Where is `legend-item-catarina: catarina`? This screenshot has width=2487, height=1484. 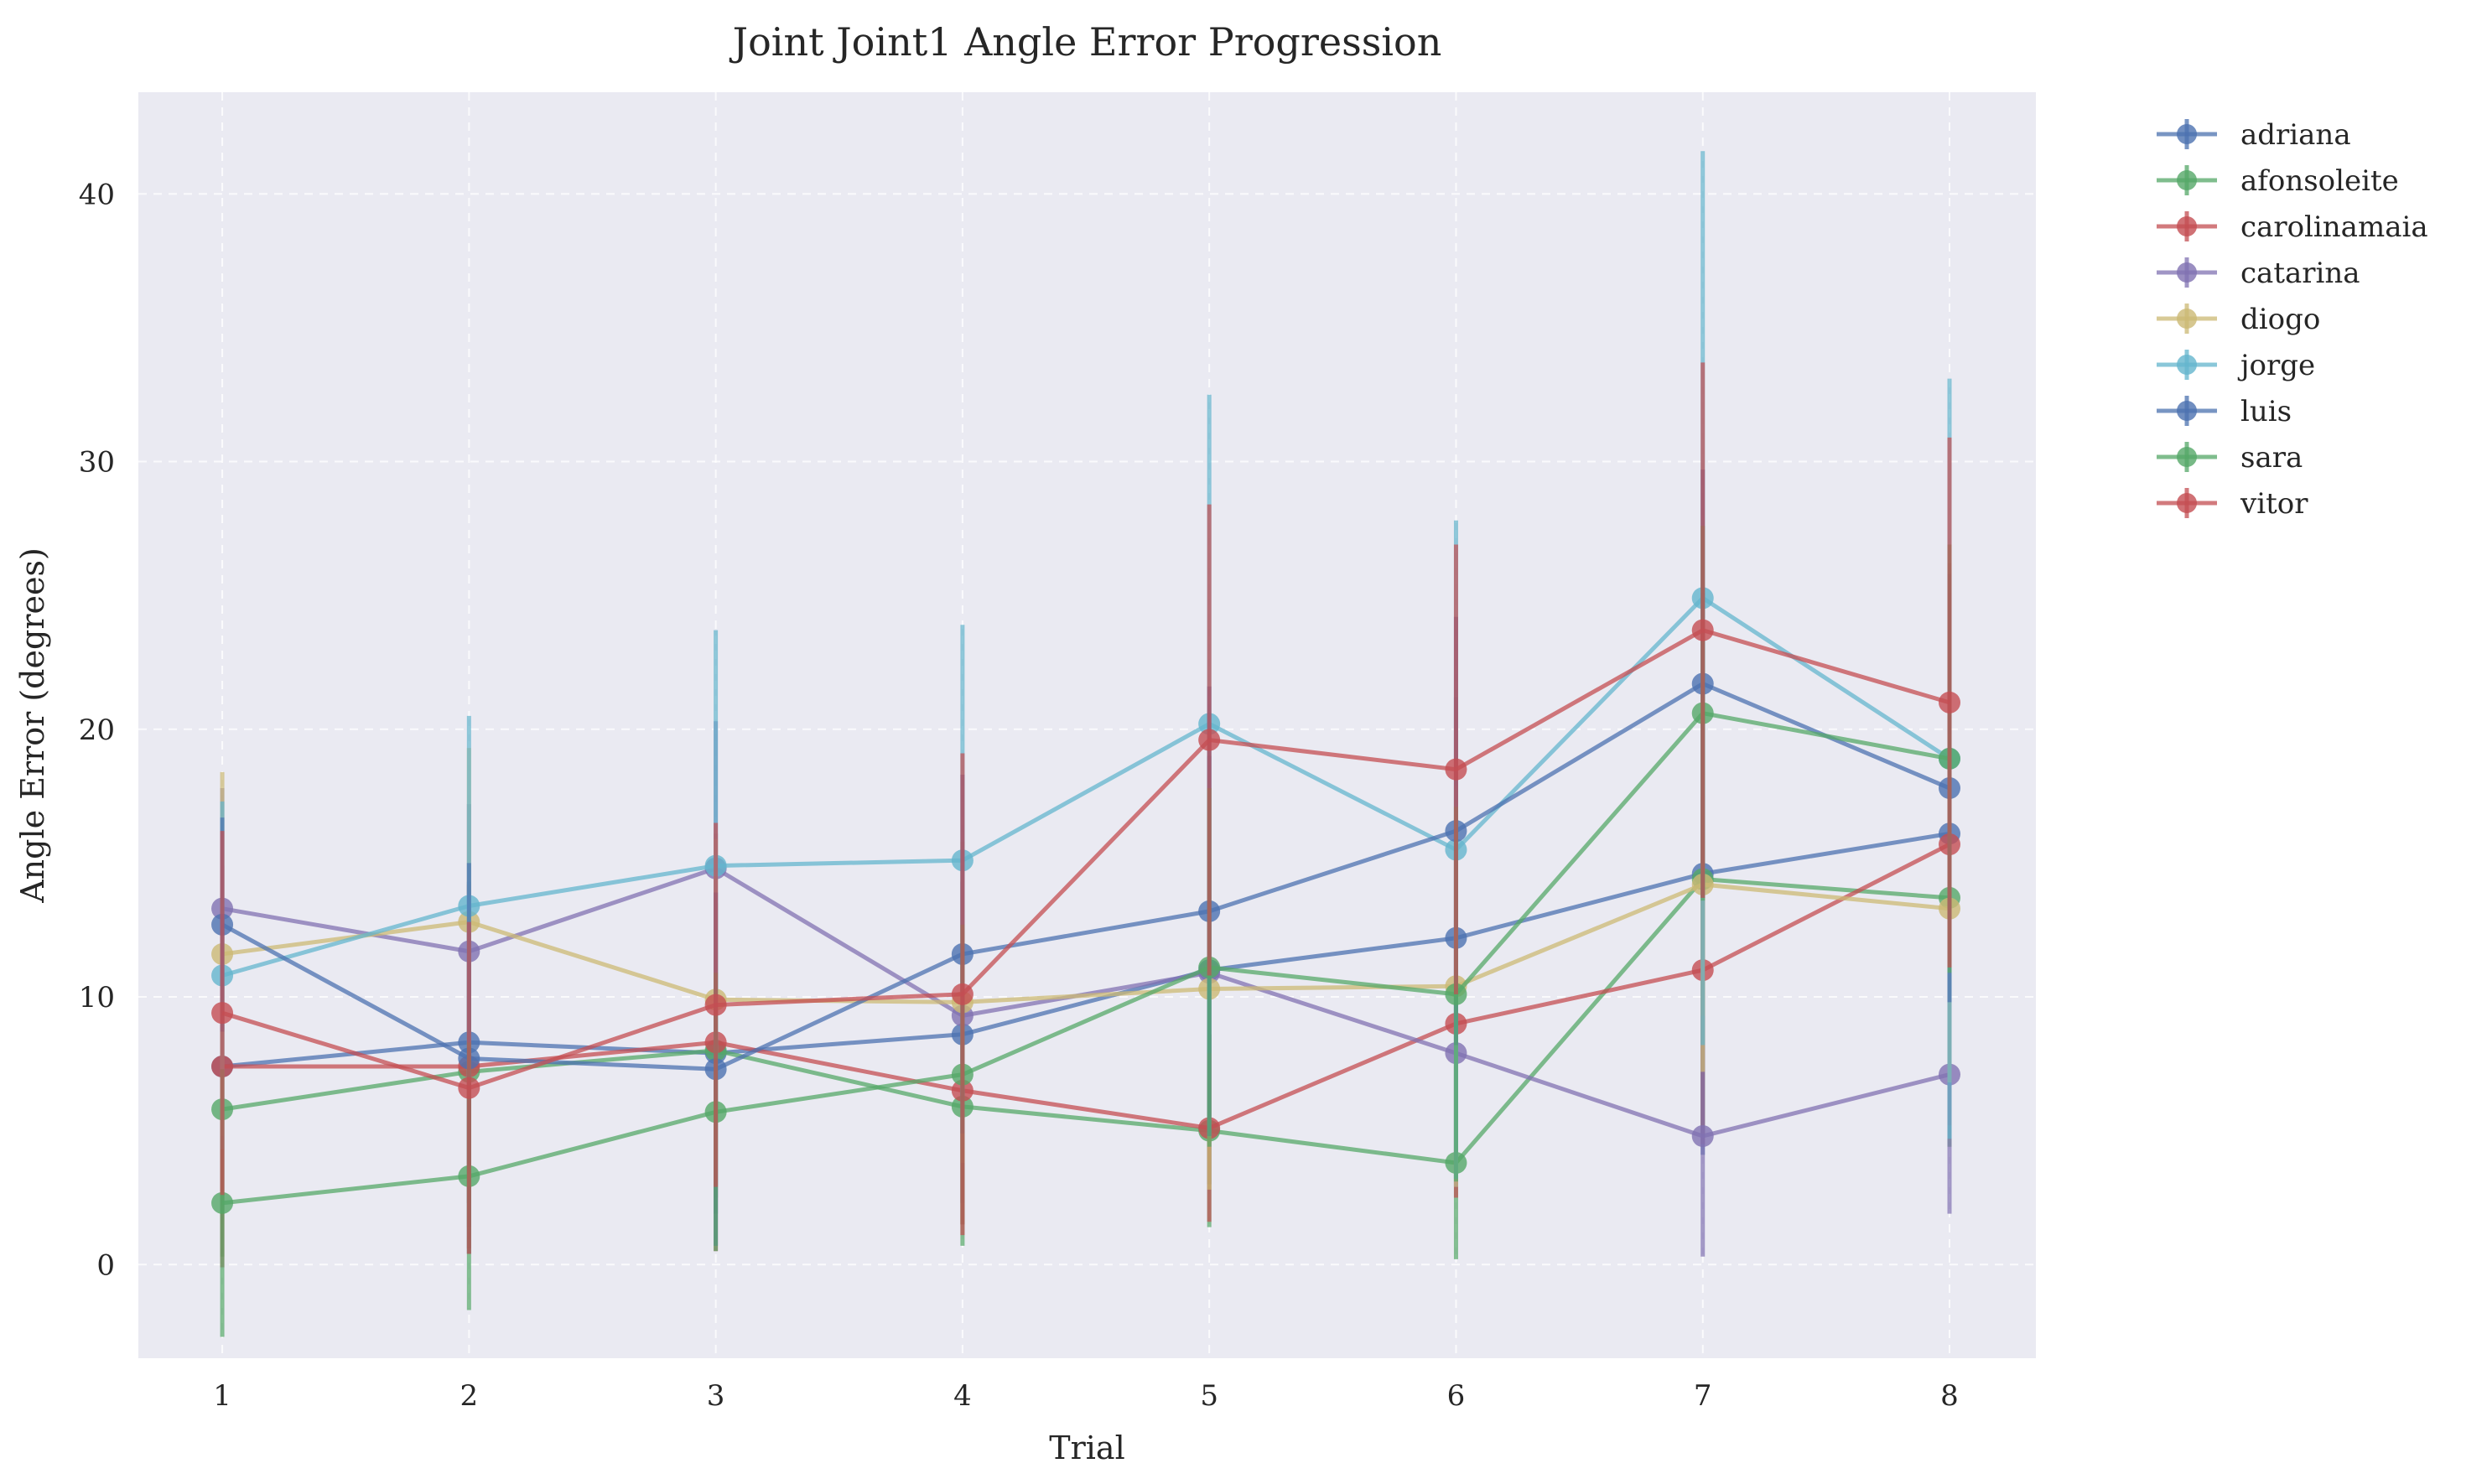 legend-item-catarina: catarina is located at coordinates (2258, 273).